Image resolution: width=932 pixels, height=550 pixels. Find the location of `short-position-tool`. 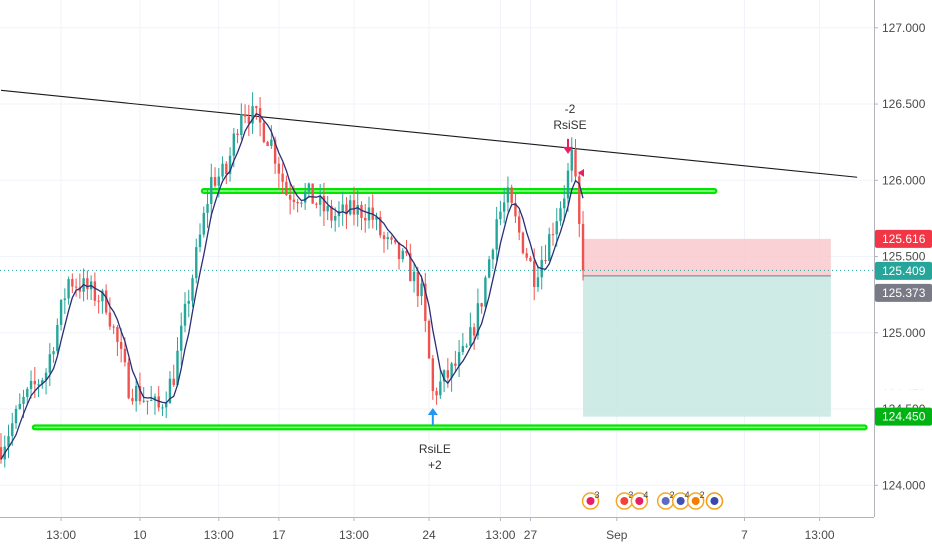

short-position-tool is located at coordinates (707, 327).